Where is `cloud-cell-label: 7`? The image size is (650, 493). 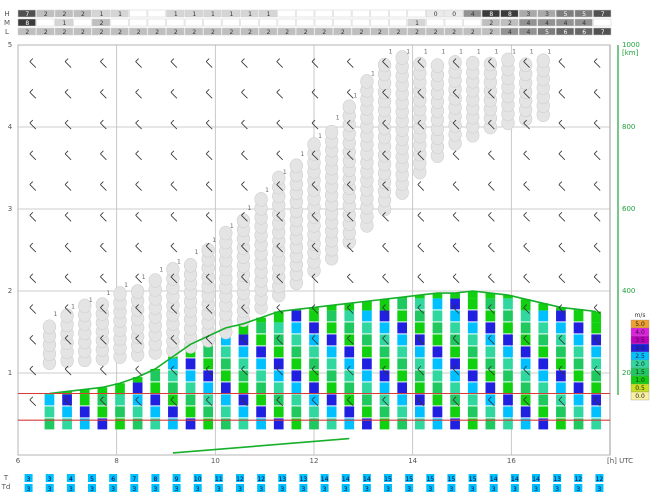 cloud-cell-label: 7 is located at coordinates (603, 14).